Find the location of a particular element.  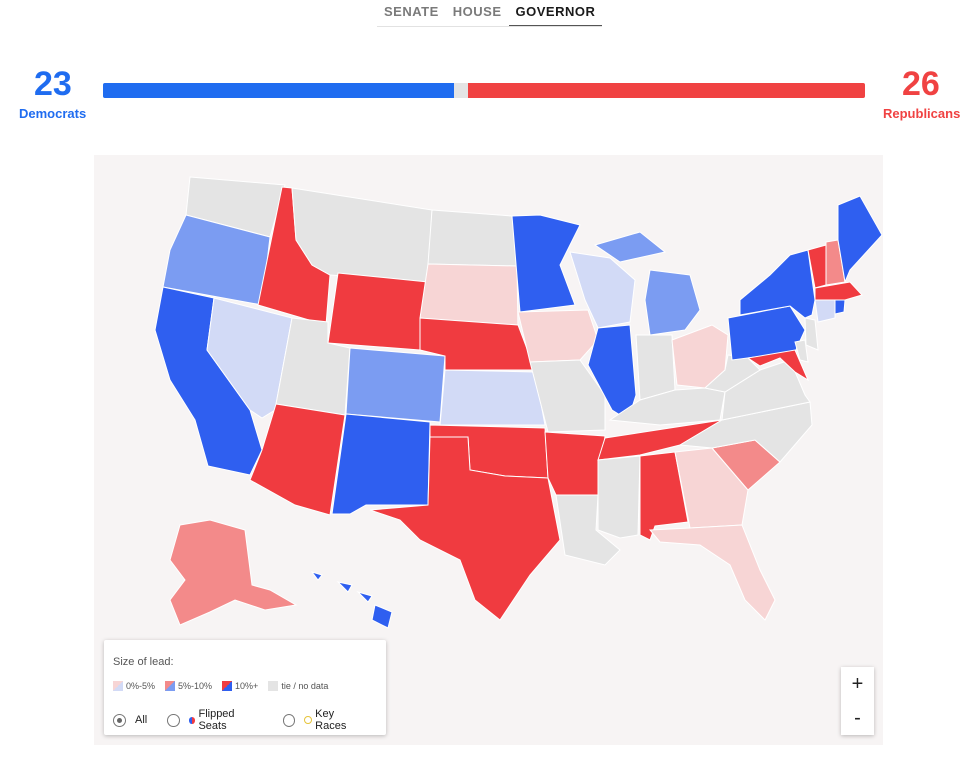

tabs-divider is located at coordinates (489, 26).